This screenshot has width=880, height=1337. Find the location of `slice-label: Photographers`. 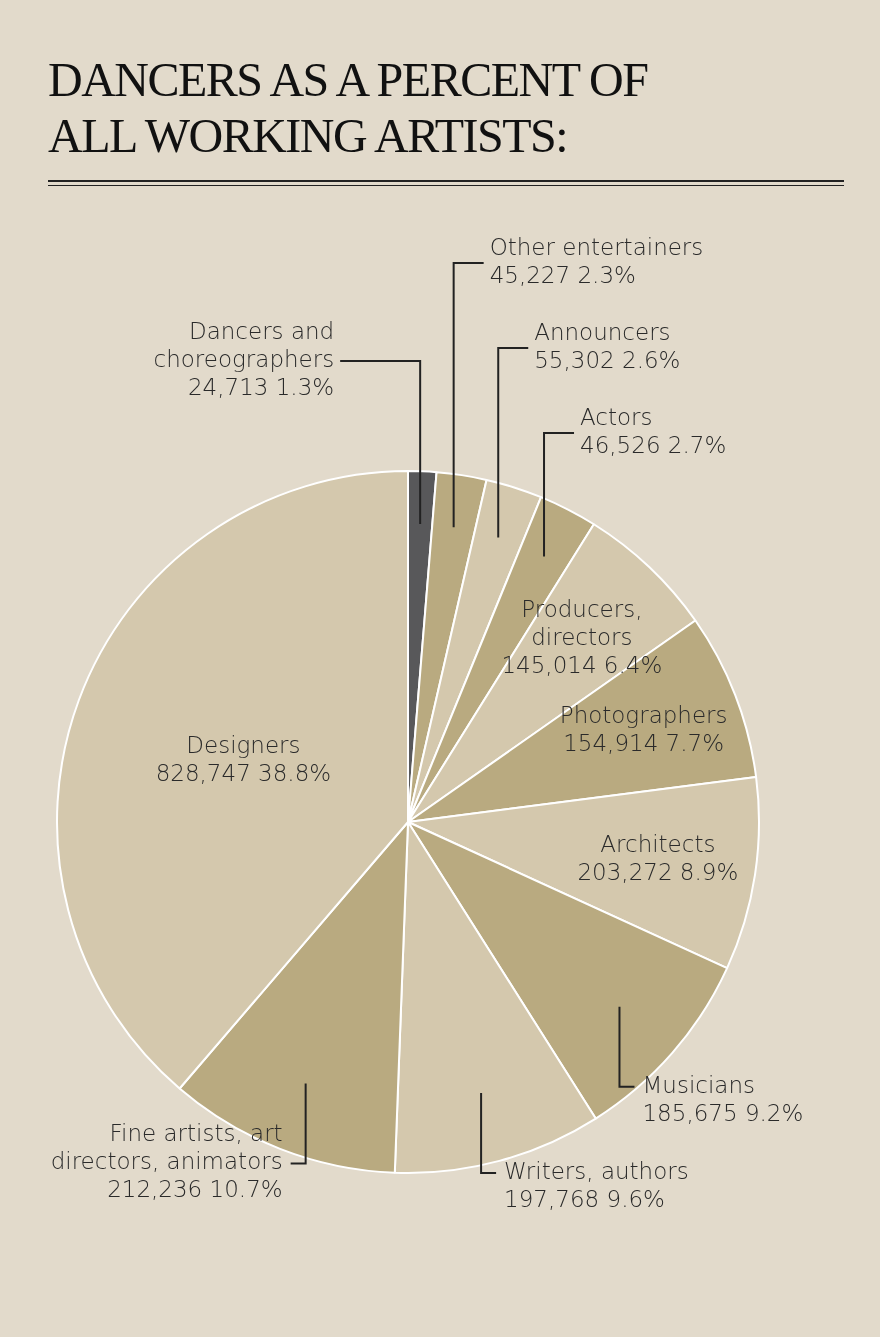

slice-label: Photographers is located at coordinates (643, 714).